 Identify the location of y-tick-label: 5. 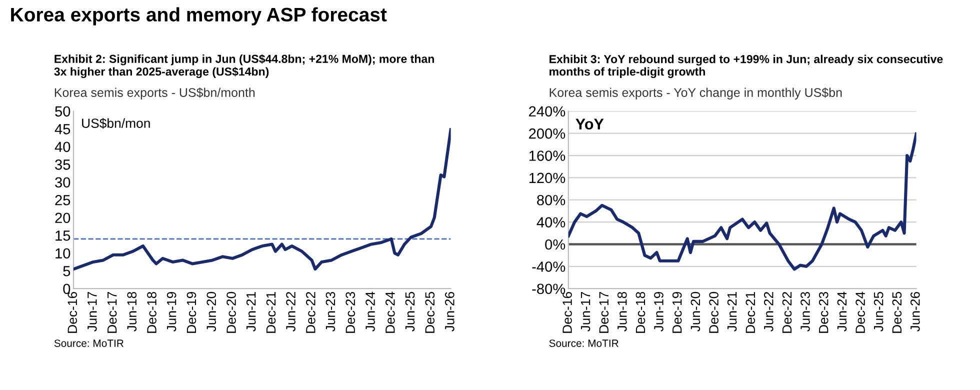
(66, 271).